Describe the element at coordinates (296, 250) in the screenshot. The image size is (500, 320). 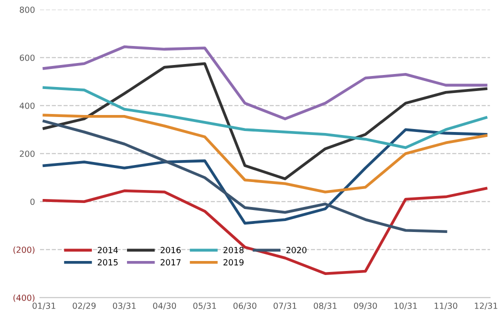
I see `legend-label: 2020` at that location.